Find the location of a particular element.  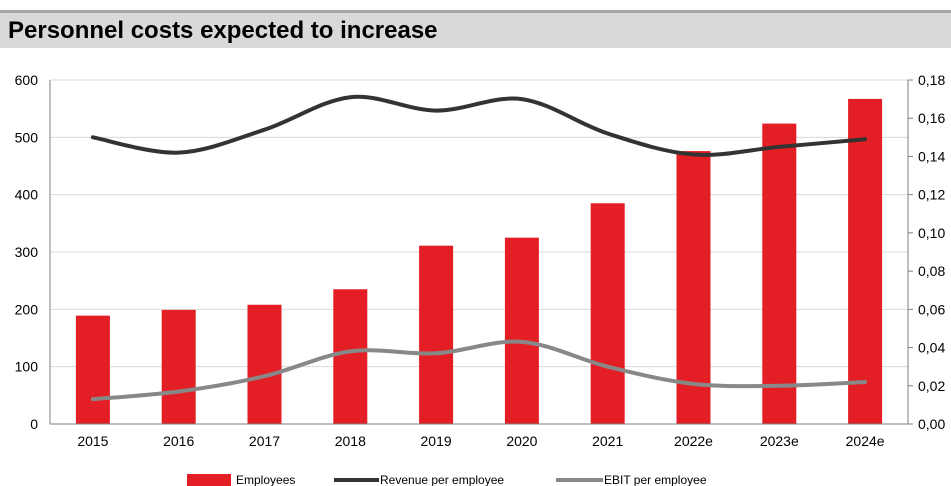

y-right-tick-label: 0,10 is located at coordinates (931, 233).